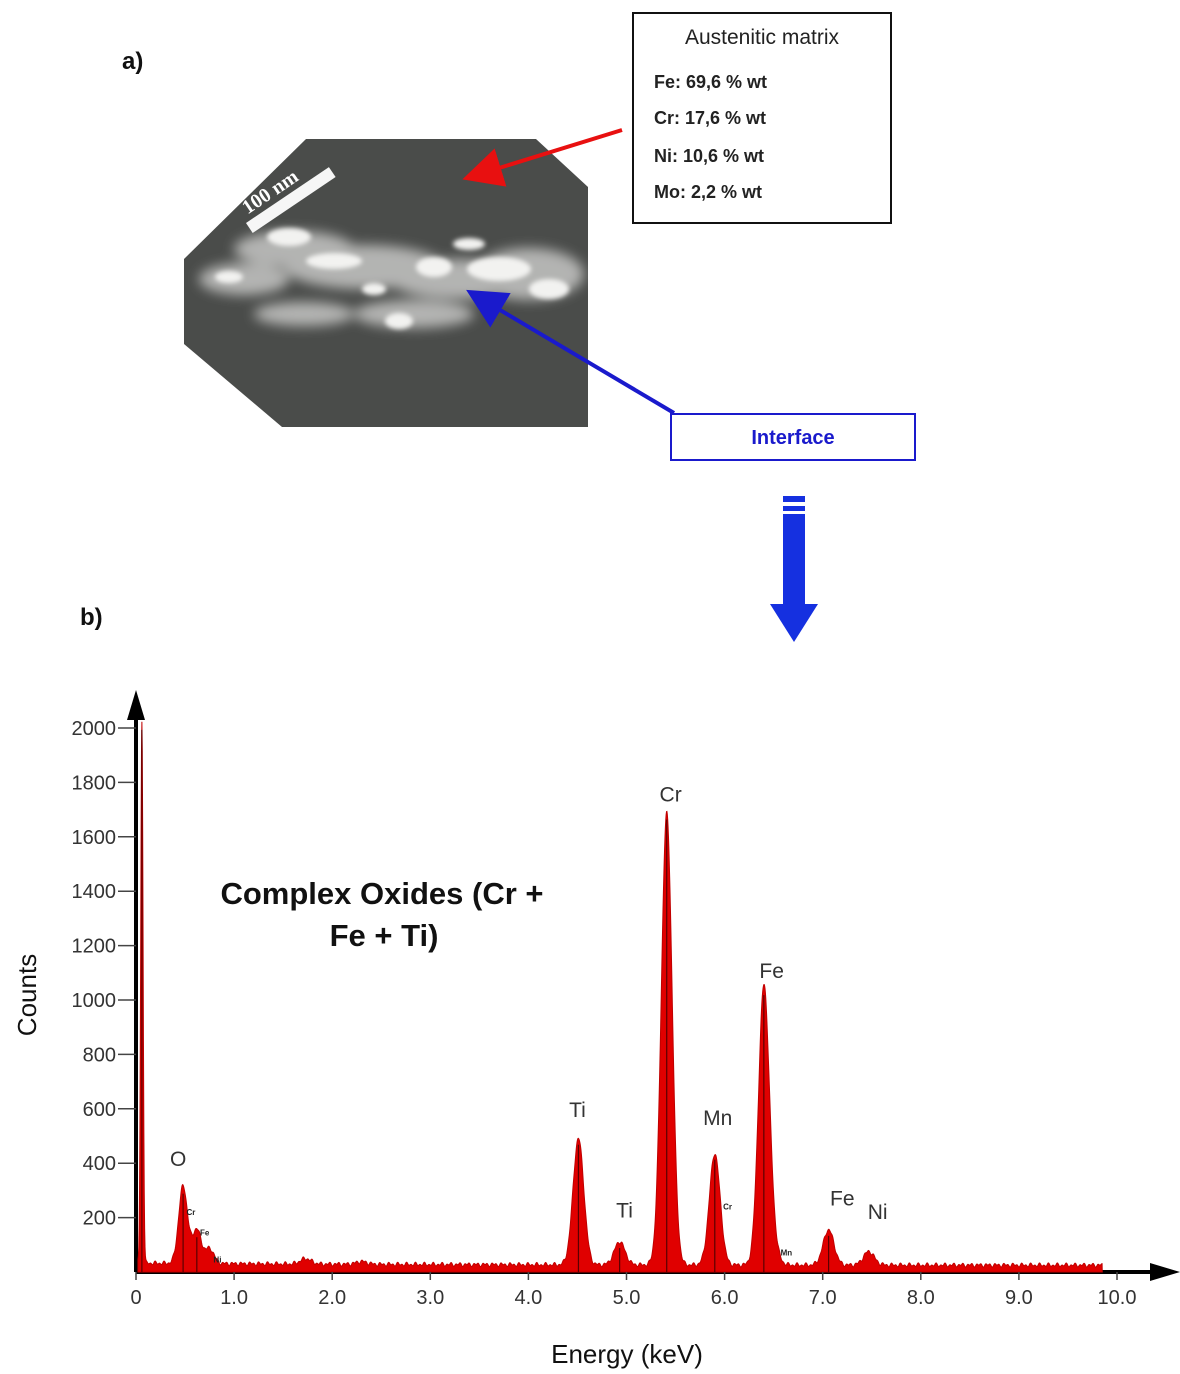 Image resolution: width=1180 pixels, height=1374 pixels. I want to click on tem-micrograph: 100 nm, so click(386, 283).